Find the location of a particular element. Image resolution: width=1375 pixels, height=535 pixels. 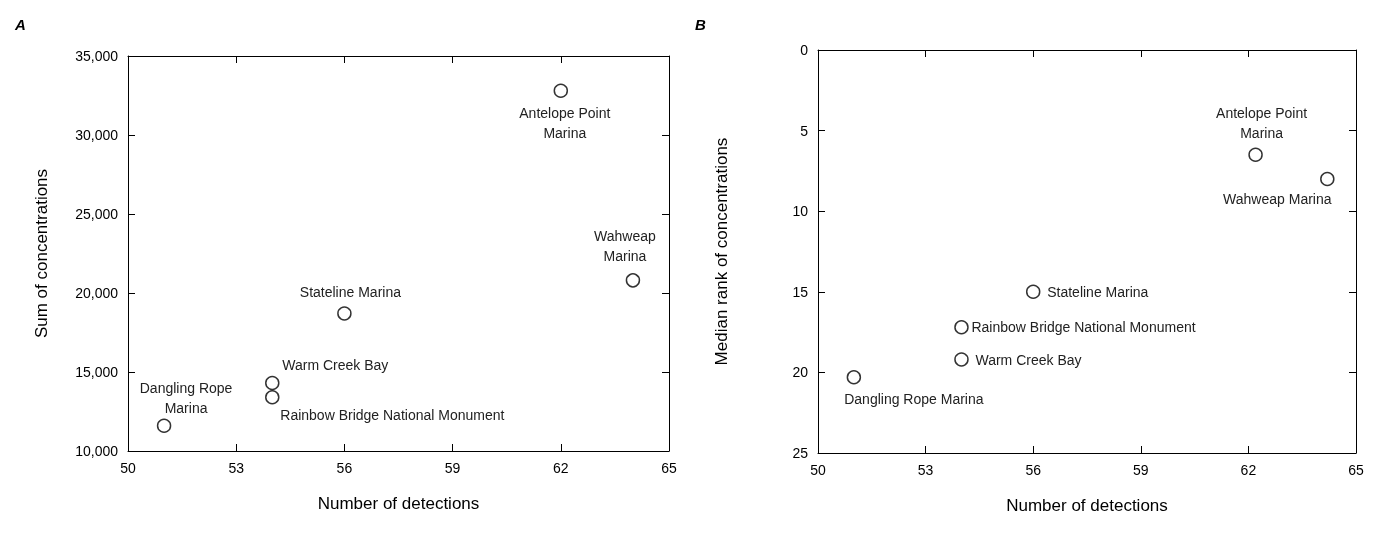

y-tick-label: 5 is located at coordinates (804, 130).